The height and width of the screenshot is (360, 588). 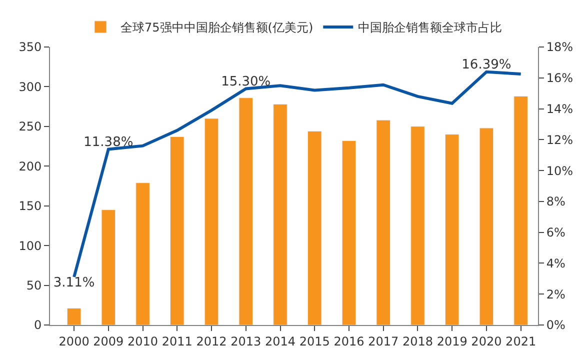 I want to click on y2-tick-label: 18%, so click(x=560, y=47).